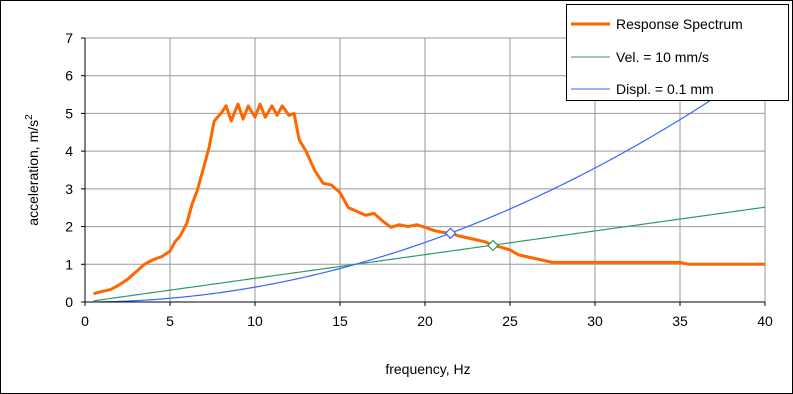 The width and height of the screenshot is (793, 394). Describe the element at coordinates (765, 321) in the screenshot. I see `x-tick-label-40: 40` at that location.